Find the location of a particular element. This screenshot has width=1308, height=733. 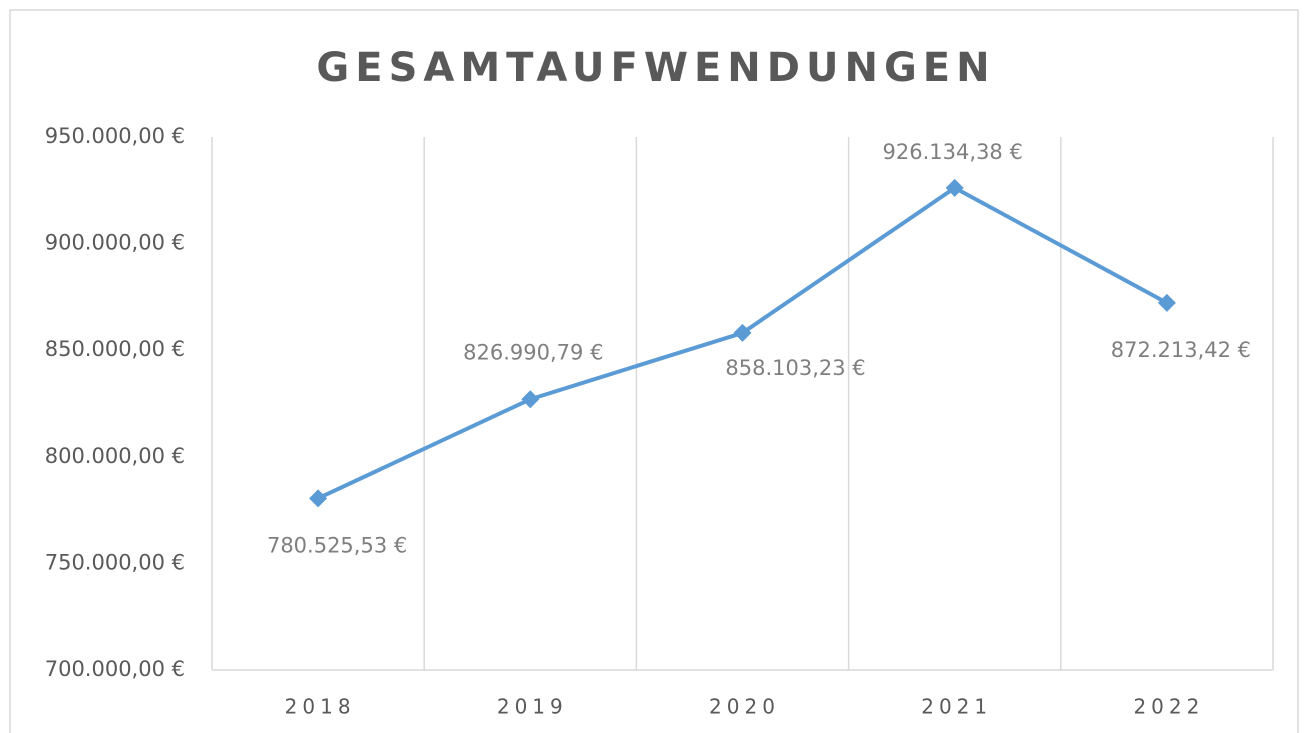

data-label: 858.103,23 € is located at coordinates (795, 368).